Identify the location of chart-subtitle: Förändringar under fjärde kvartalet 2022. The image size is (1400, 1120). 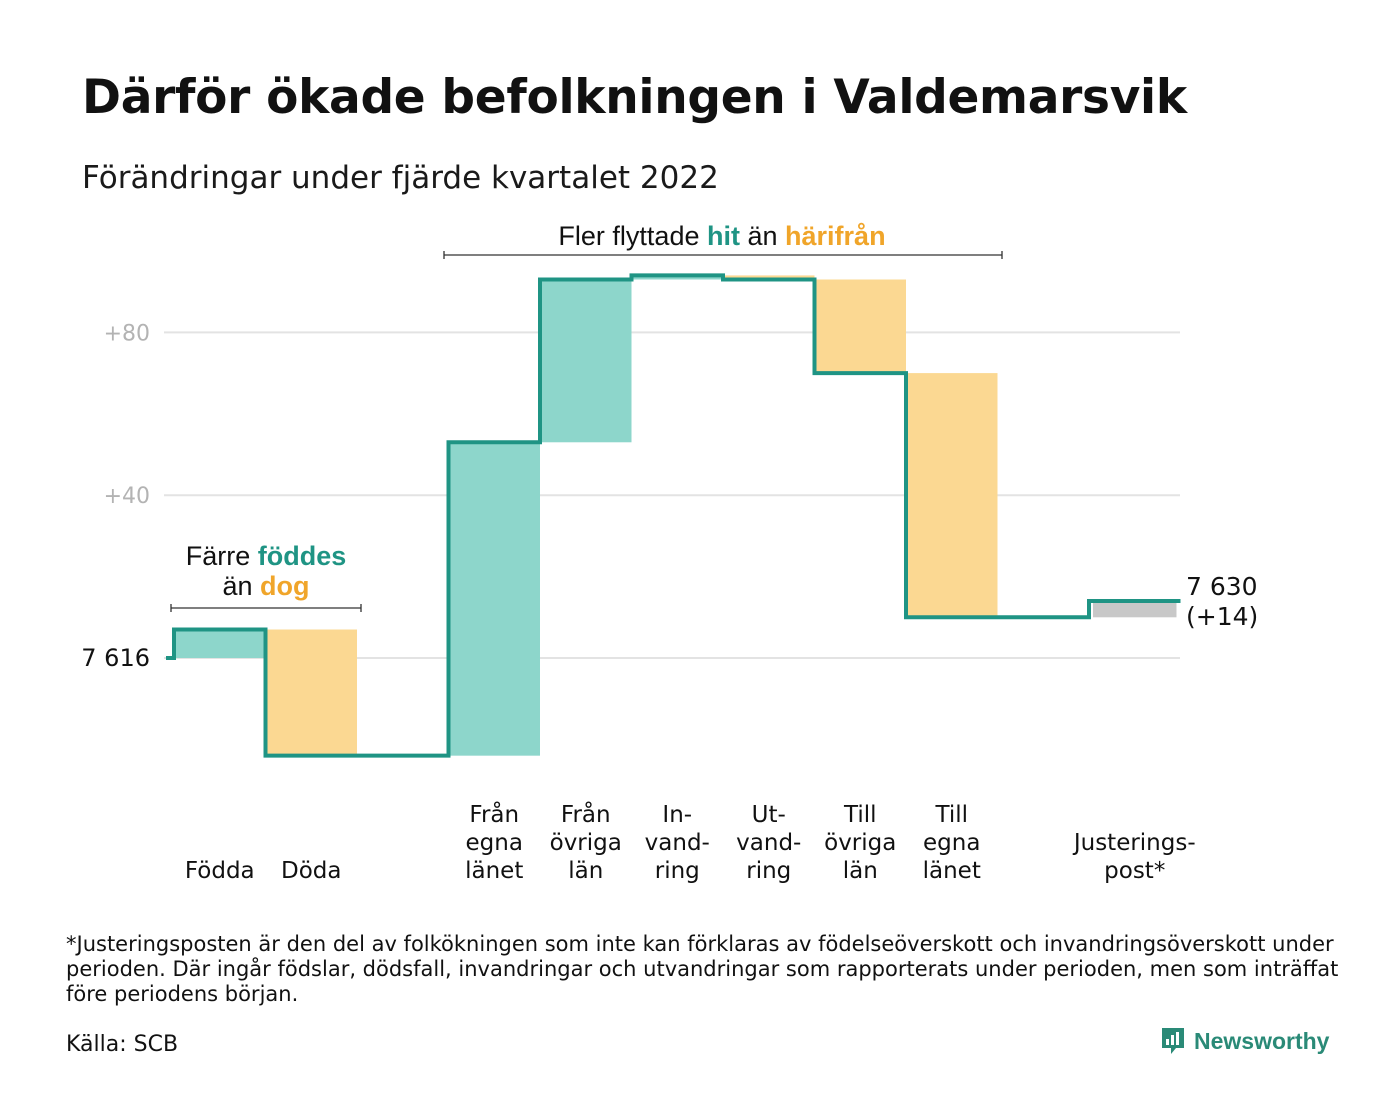
(400, 178).